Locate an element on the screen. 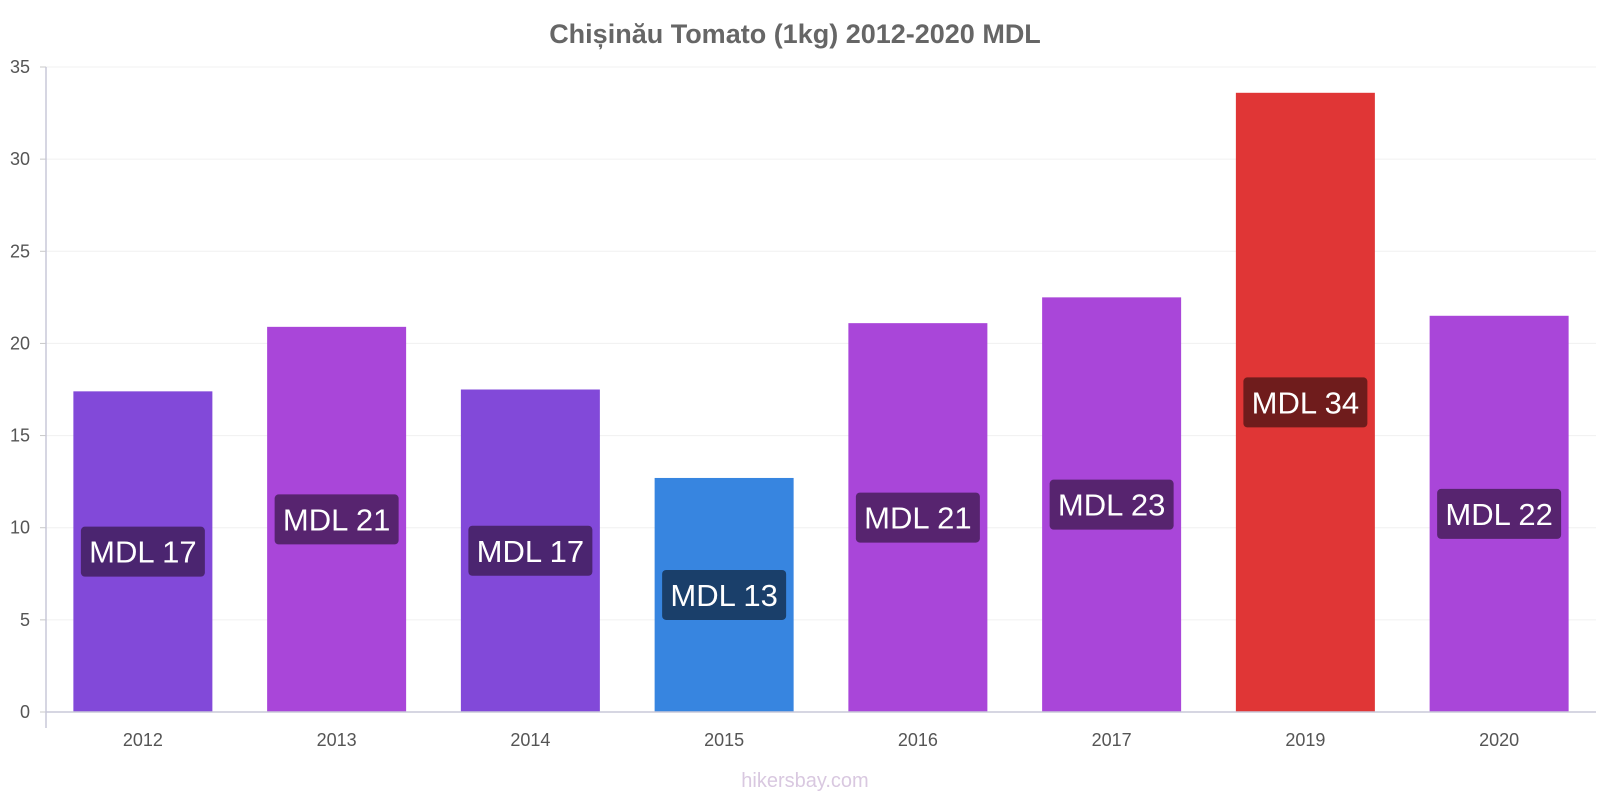  value-label: MDL 34 is located at coordinates (1305, 402).